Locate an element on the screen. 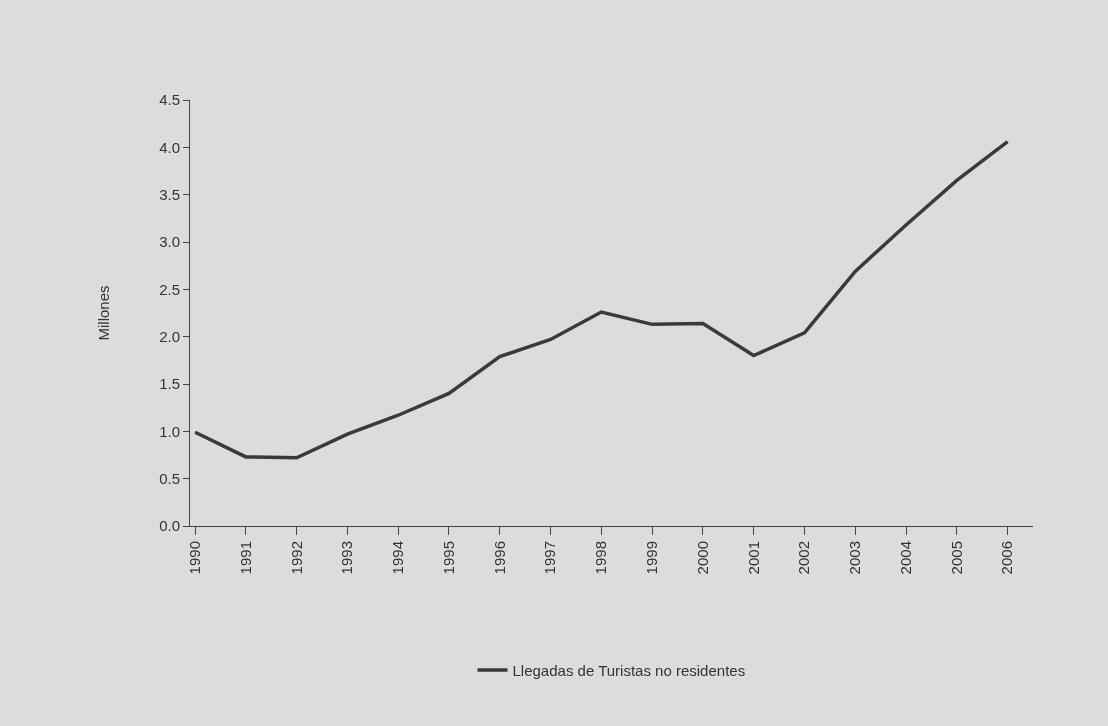  x-tick-label: 1990 is located at coordinates (194, 558).